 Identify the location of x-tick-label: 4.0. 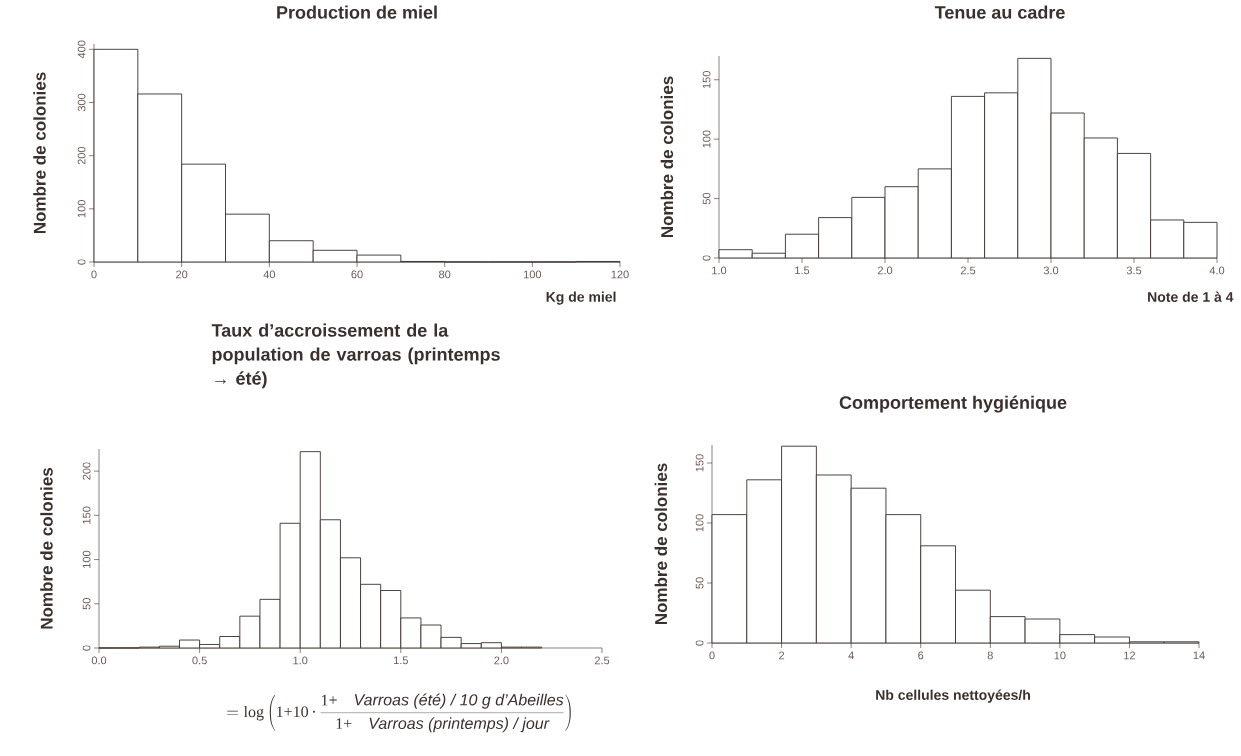
(1217, 270).